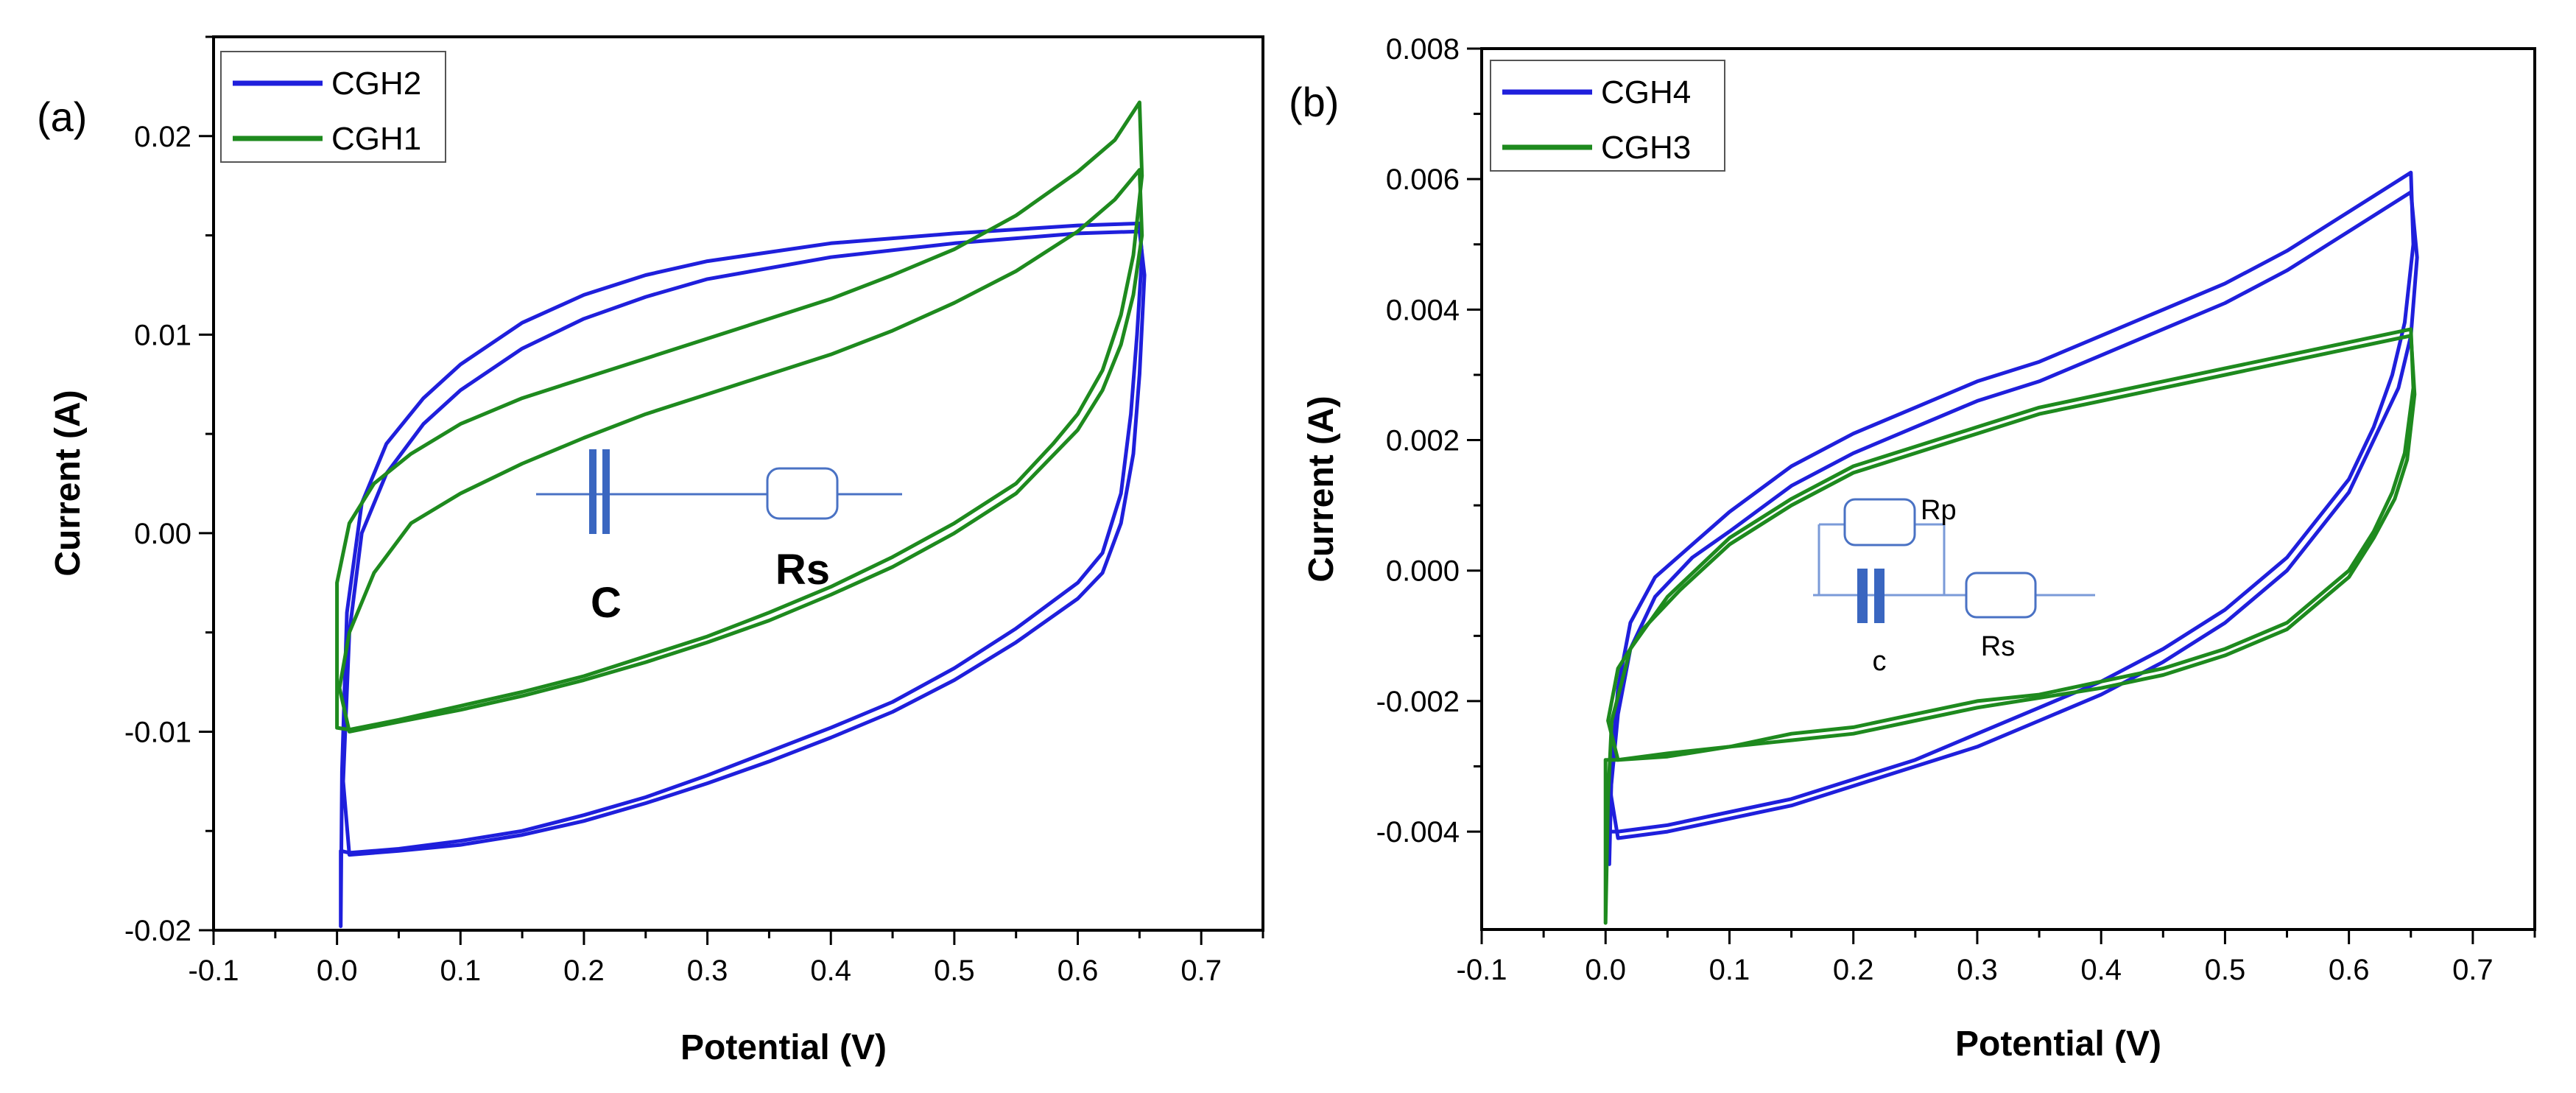 The image size is (2576, 1093). Describe the element at coordinates (802, 570) in the screenshot. I see `circuit-a-label-rs: Rs` at that location.